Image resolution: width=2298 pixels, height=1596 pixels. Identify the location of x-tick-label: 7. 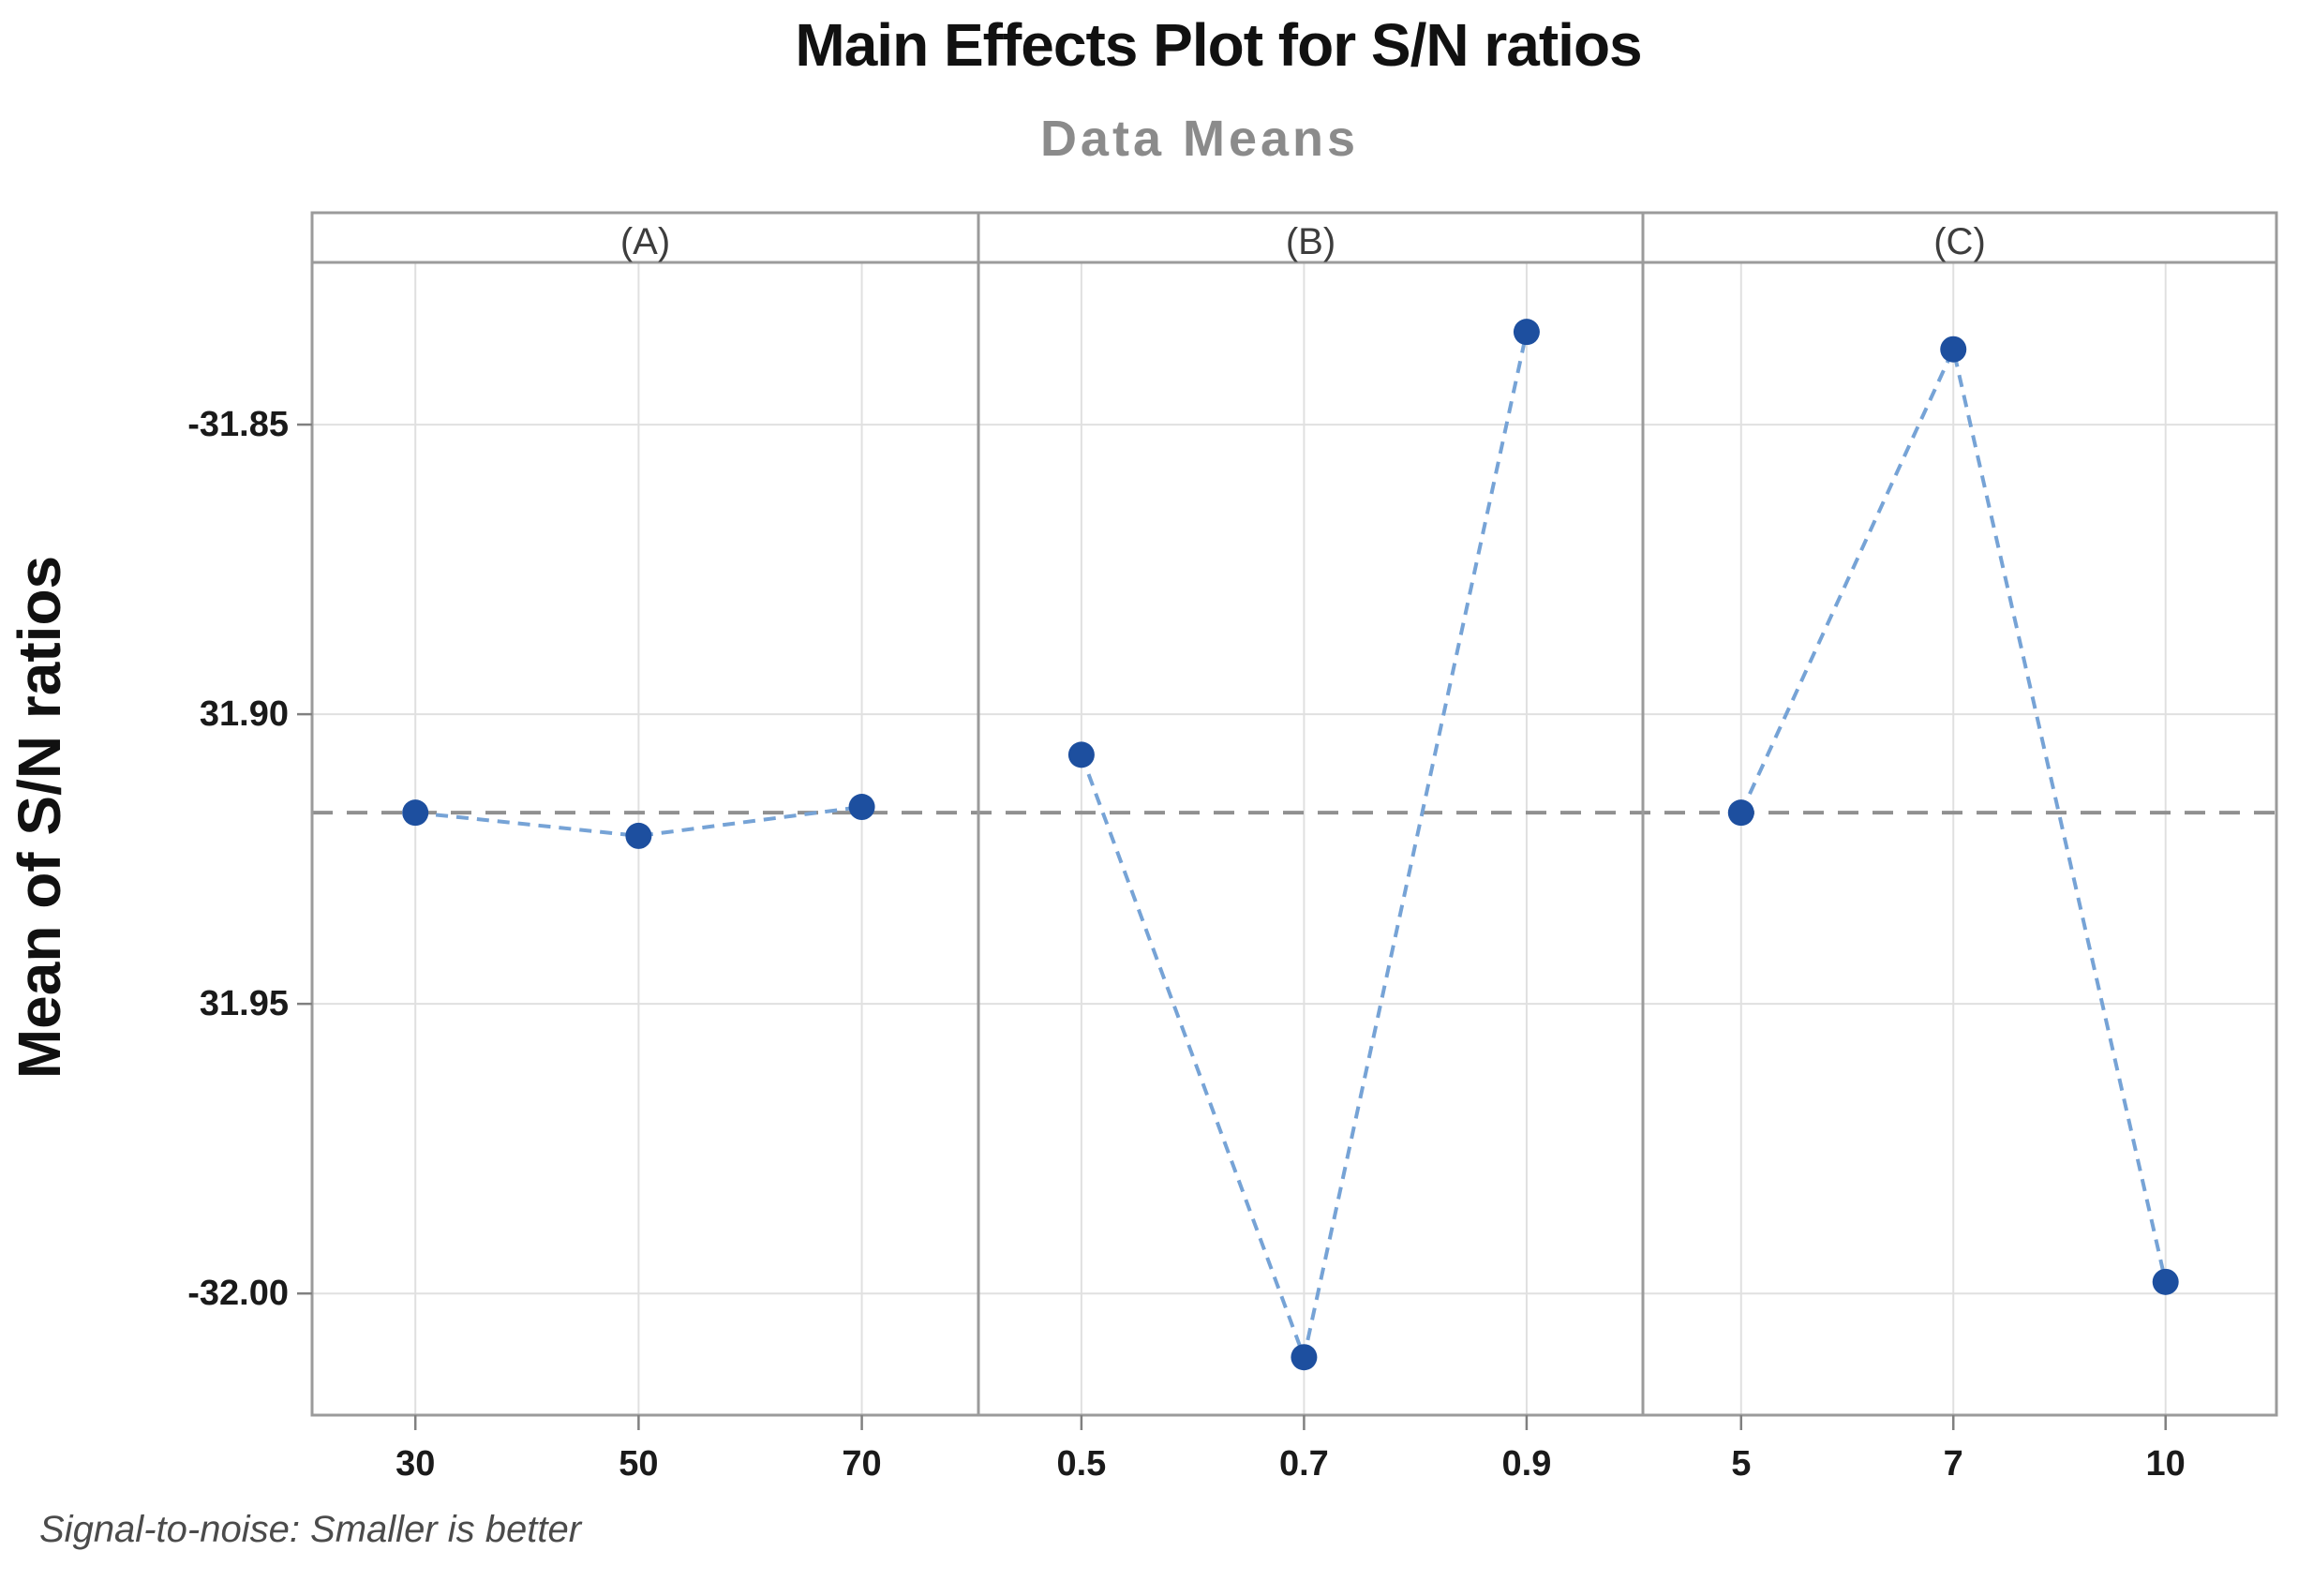
(1953, 1464).